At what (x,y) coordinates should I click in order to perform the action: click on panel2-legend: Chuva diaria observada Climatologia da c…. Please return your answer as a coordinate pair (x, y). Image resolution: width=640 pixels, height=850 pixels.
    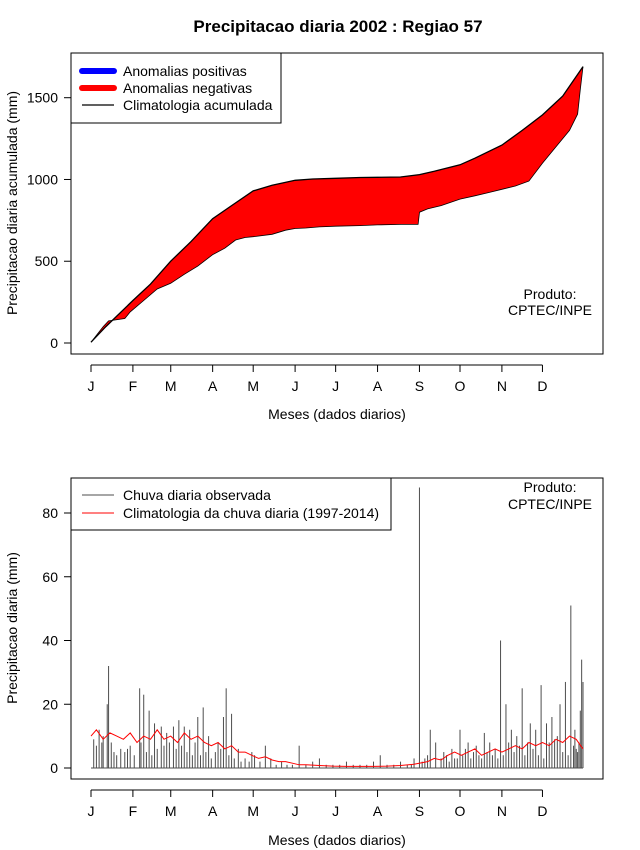
    Looking at the image, I should click on (231, 504).